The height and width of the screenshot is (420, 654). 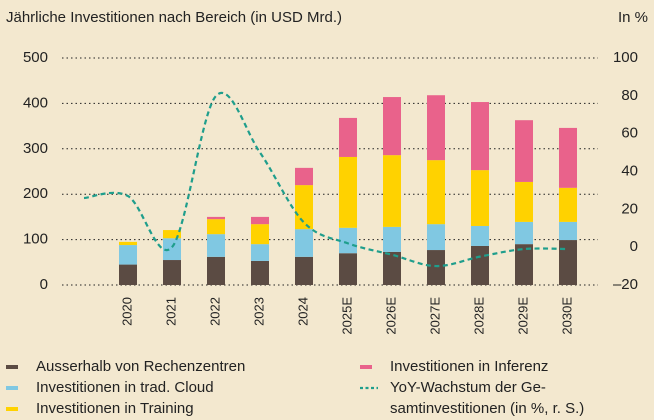 I want to click on y2-tick-label: 80, so click(x=629, y=95).